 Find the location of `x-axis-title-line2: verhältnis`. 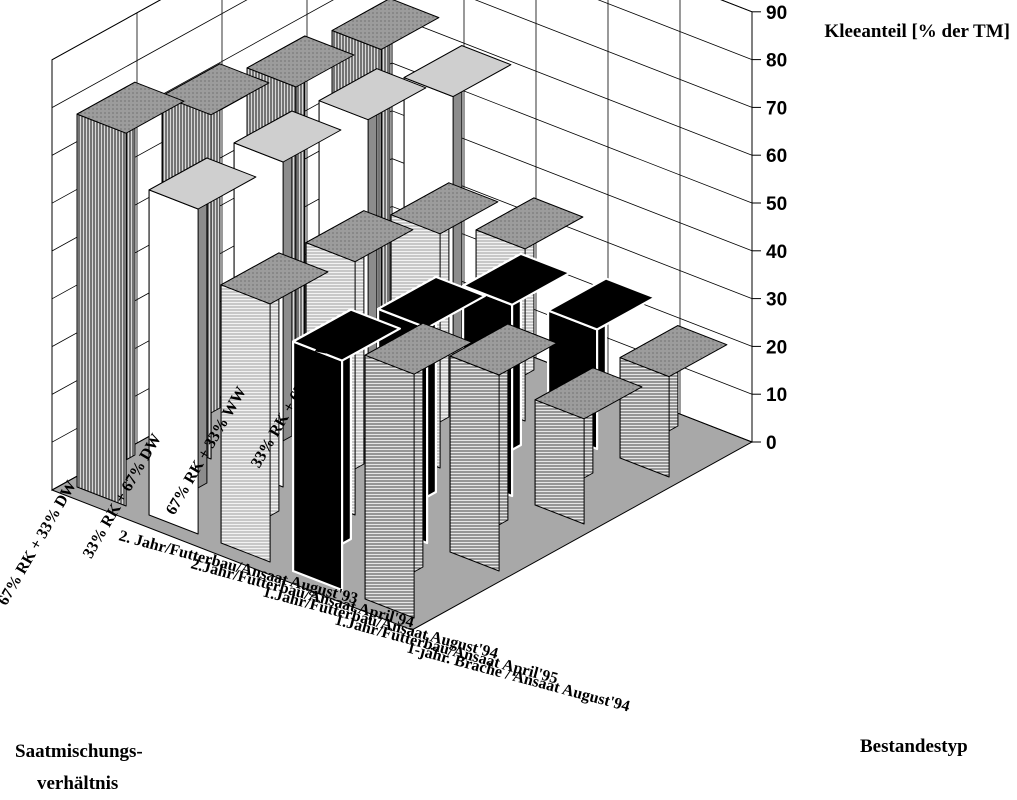

x-axis-title-line2: verhältnis is located at coordinates (77, 783).